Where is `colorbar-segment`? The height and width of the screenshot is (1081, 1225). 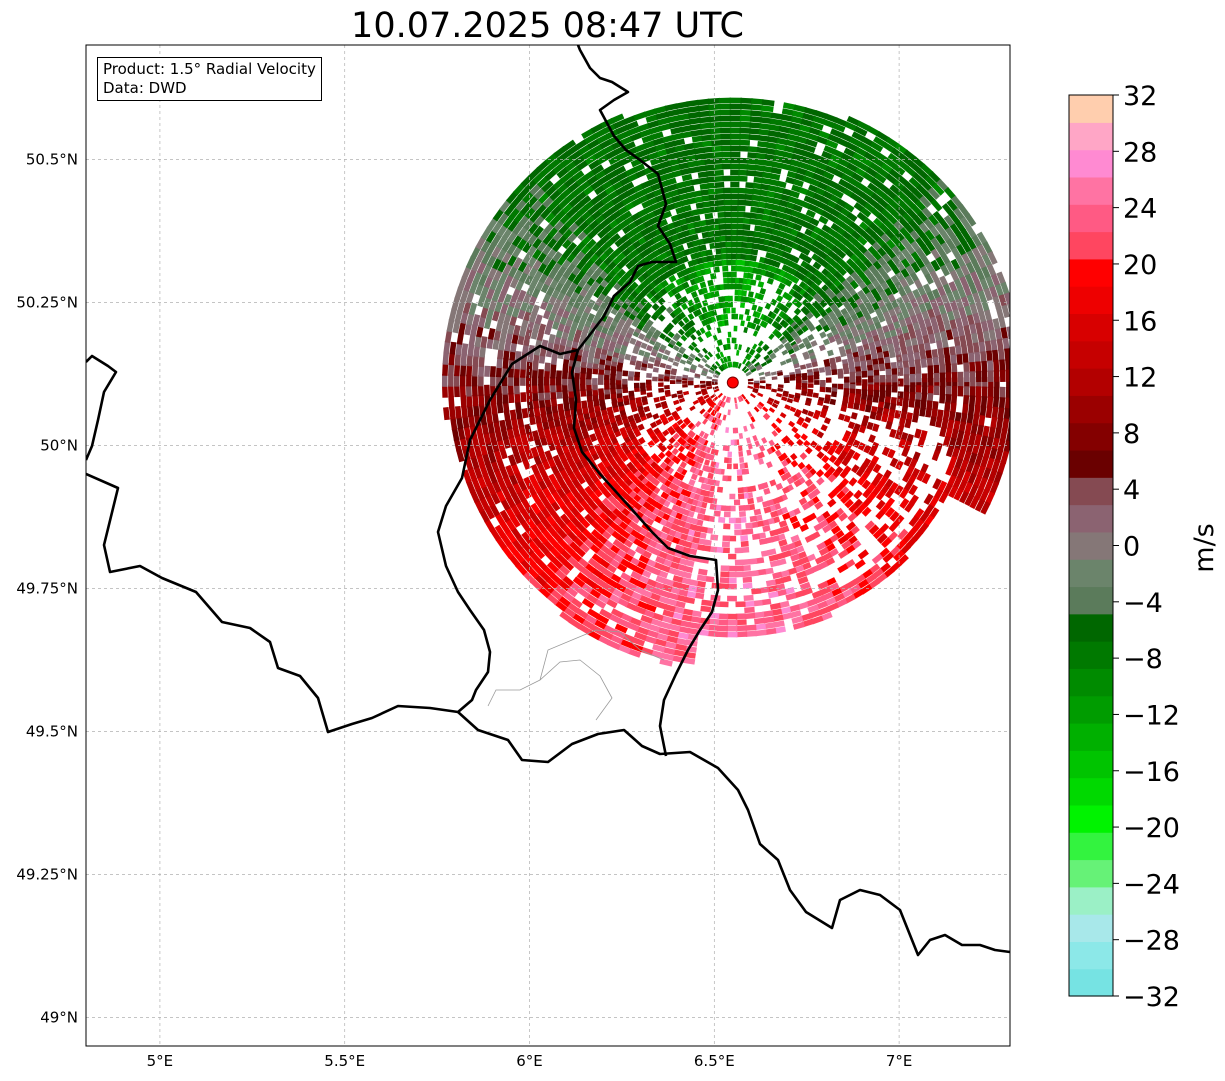
colorbar-segment is located at coordinates (1091, 573).